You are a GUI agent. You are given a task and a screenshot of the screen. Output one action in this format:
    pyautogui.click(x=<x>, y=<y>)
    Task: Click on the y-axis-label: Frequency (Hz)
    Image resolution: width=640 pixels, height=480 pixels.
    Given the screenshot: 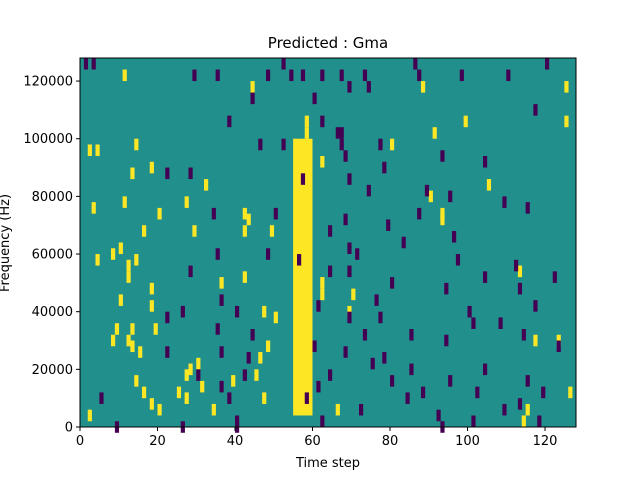 What is the action you would take?
    pyautogui.click(x=6, y=243)
    